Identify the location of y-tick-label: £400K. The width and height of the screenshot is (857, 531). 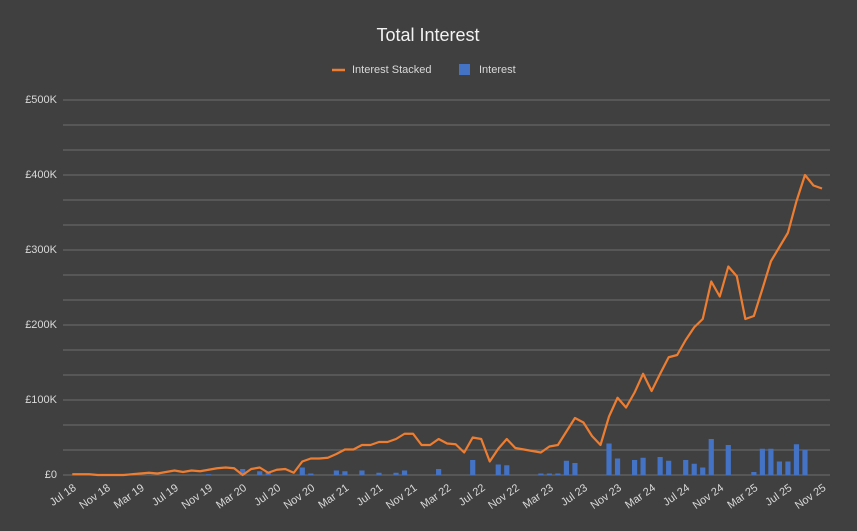
(41, 175).